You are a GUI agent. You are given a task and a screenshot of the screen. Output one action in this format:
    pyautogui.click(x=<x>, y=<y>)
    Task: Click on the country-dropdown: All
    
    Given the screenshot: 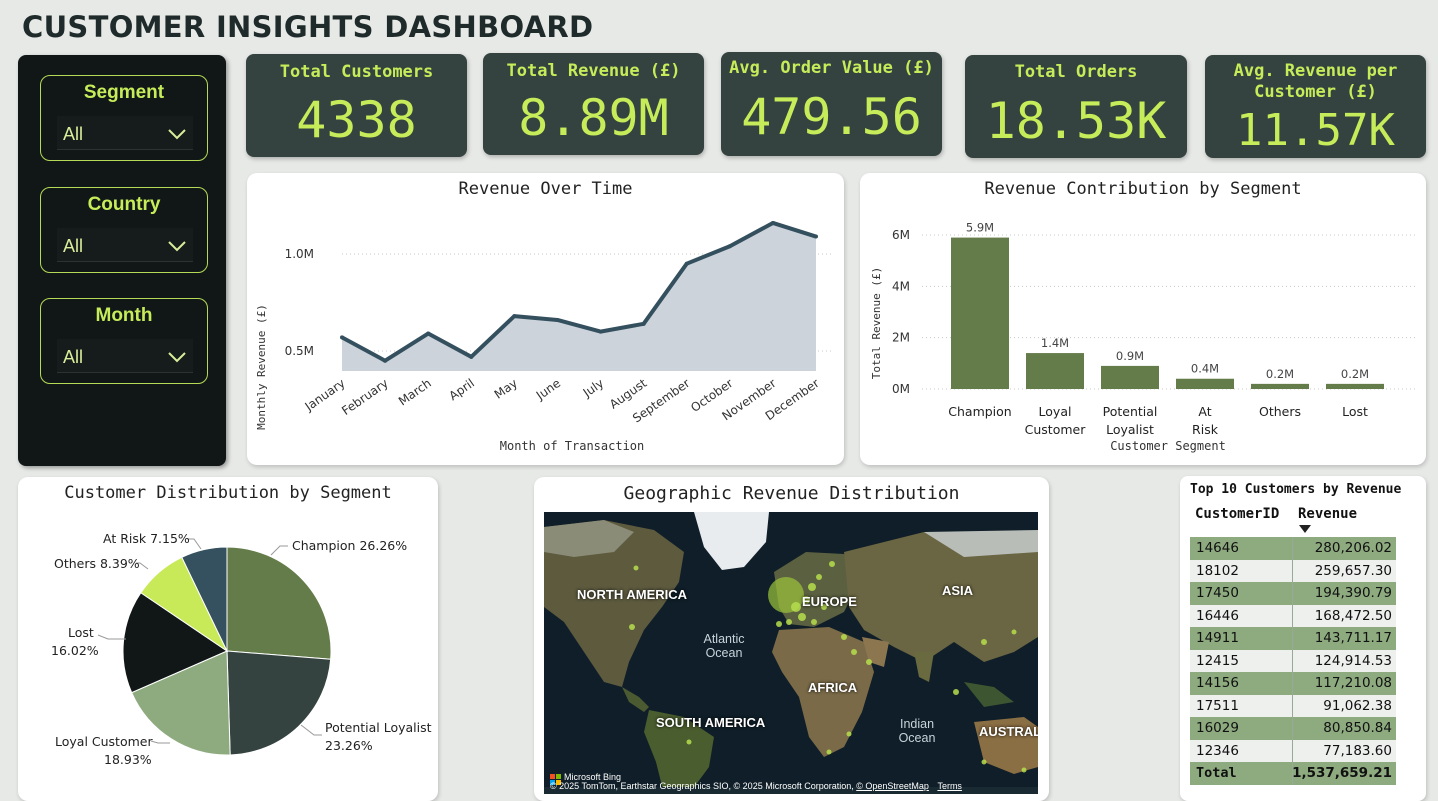 What is the action you would take?
    pyautogui.click(x=125, y=245)
    